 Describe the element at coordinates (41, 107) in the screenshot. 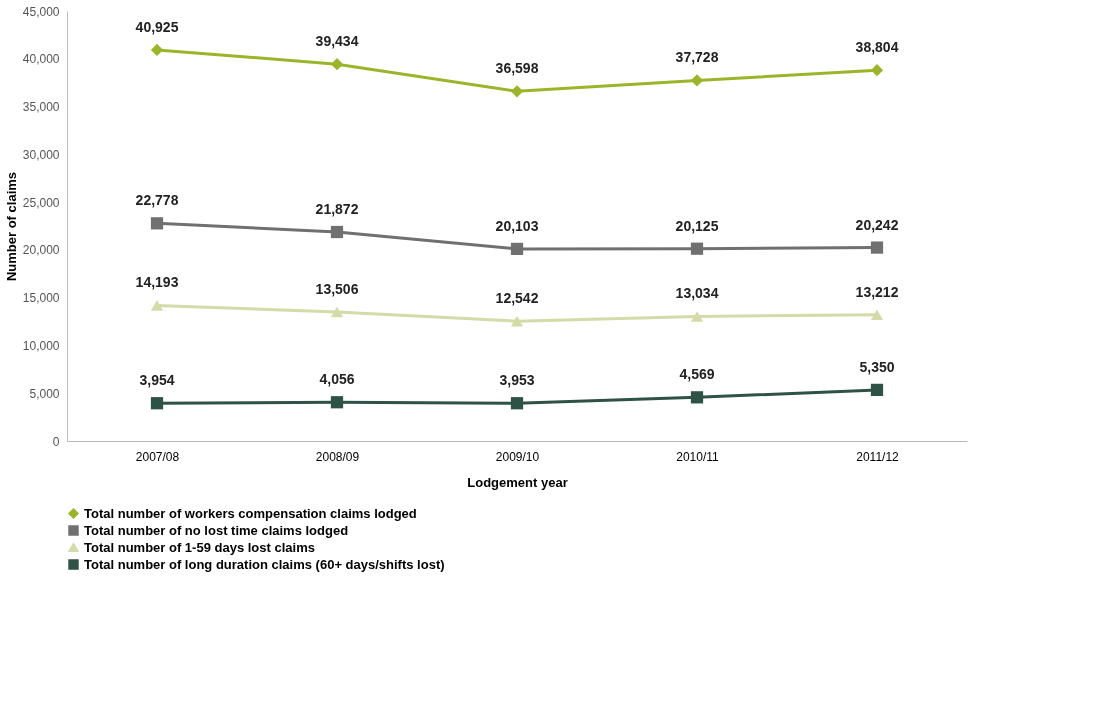

I see `y-tick-label: 35,000` at that location.